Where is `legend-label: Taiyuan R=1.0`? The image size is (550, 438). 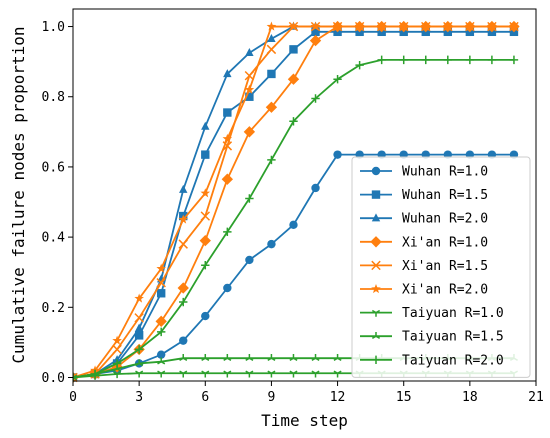 legend-label: Taiyuan R=1.0 is located at coordinates (453, 313).